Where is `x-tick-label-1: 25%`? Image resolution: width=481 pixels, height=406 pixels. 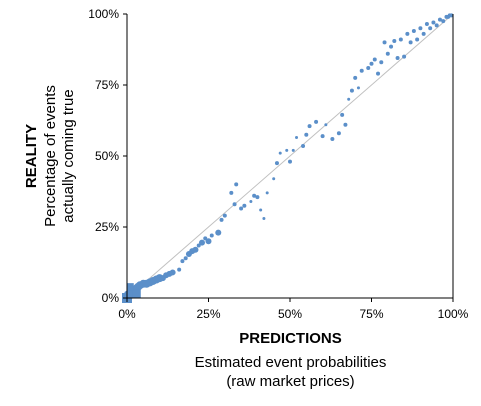
x-tick-label-1: 25% is located at coordinates (208, 314).